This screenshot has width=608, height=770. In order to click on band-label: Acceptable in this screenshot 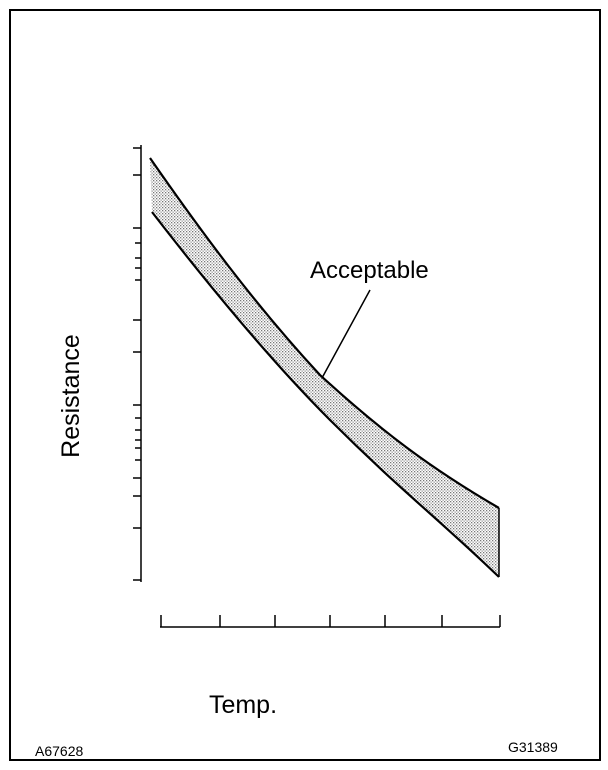, I will do `click(369, 270)`.